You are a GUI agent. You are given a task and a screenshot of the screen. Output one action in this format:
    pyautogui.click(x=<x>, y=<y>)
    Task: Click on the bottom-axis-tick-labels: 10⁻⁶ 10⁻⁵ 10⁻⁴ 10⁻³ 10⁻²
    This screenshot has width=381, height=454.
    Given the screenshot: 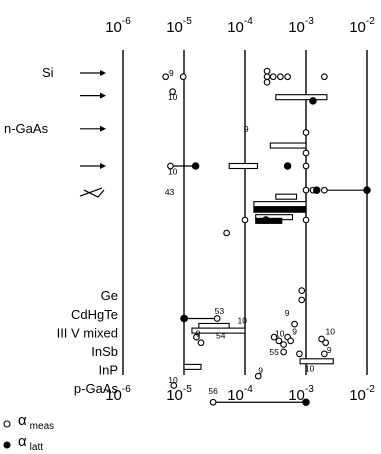 What is the action you would take?
    pyautogui.click(x=240, y=394)
    